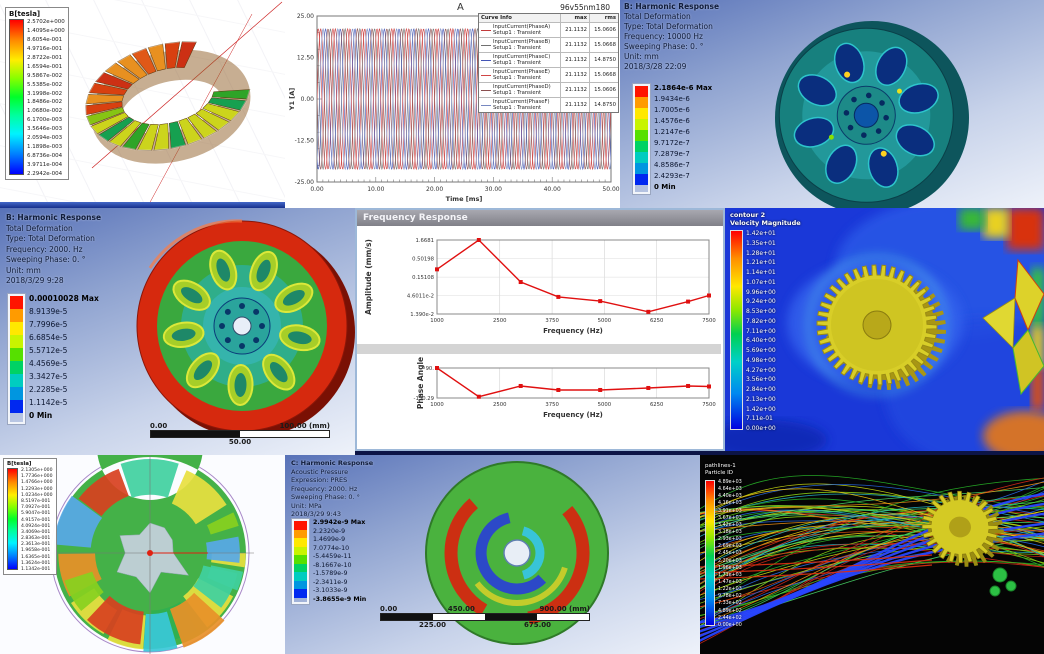  I want to click on curve-cell: InputCurrent(PhaseD) Setup1 : Transient, so click(519, 90).